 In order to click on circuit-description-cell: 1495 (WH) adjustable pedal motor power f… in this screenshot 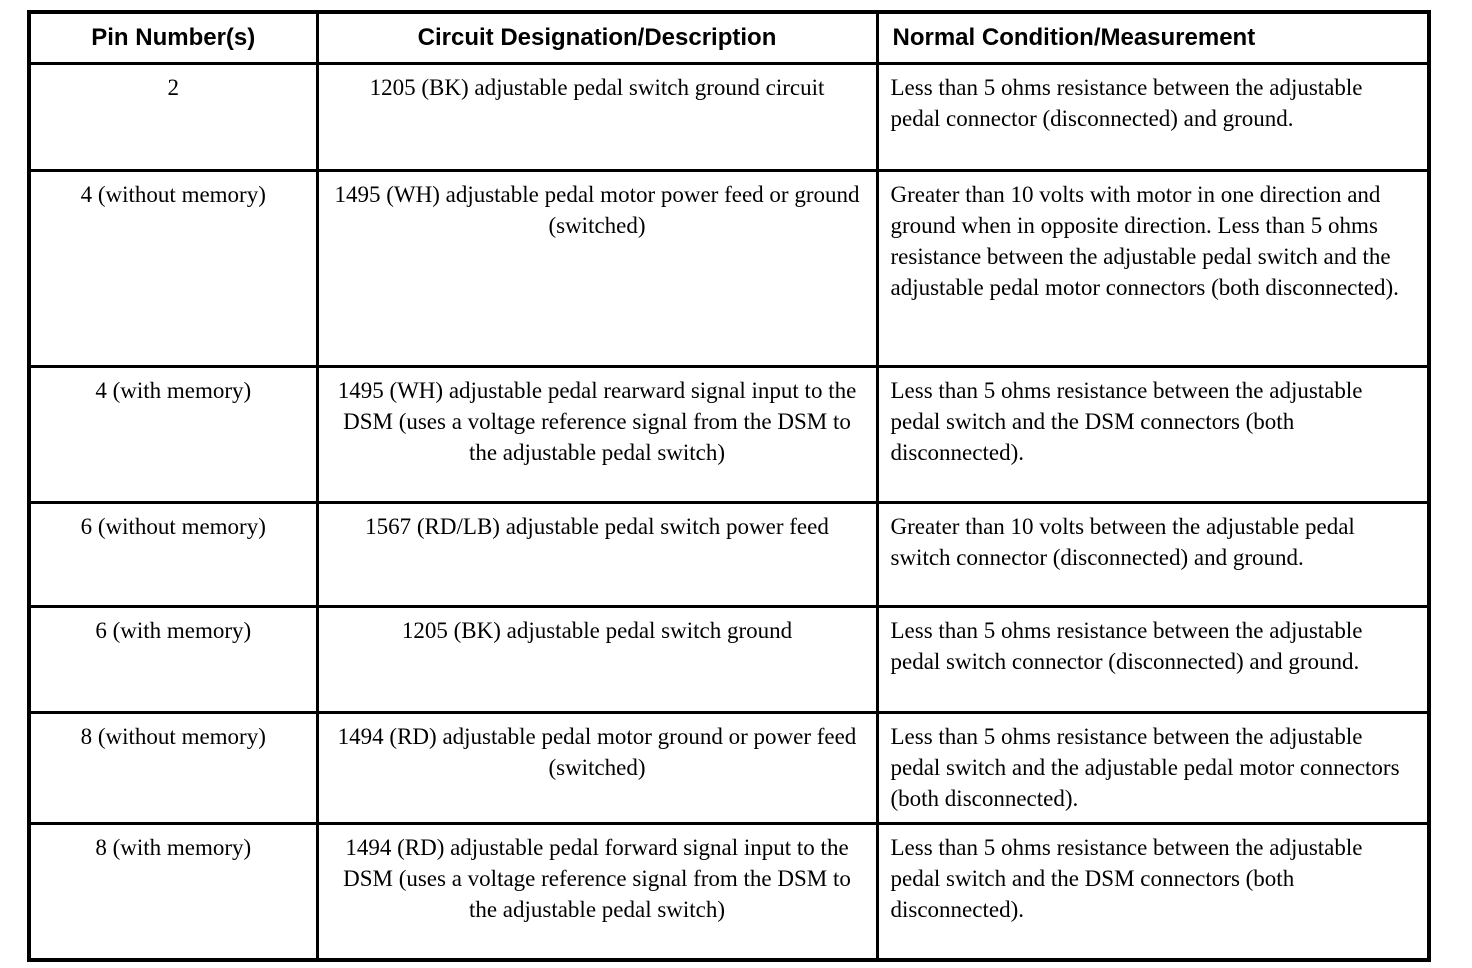, I will do `click(597, 268)`.